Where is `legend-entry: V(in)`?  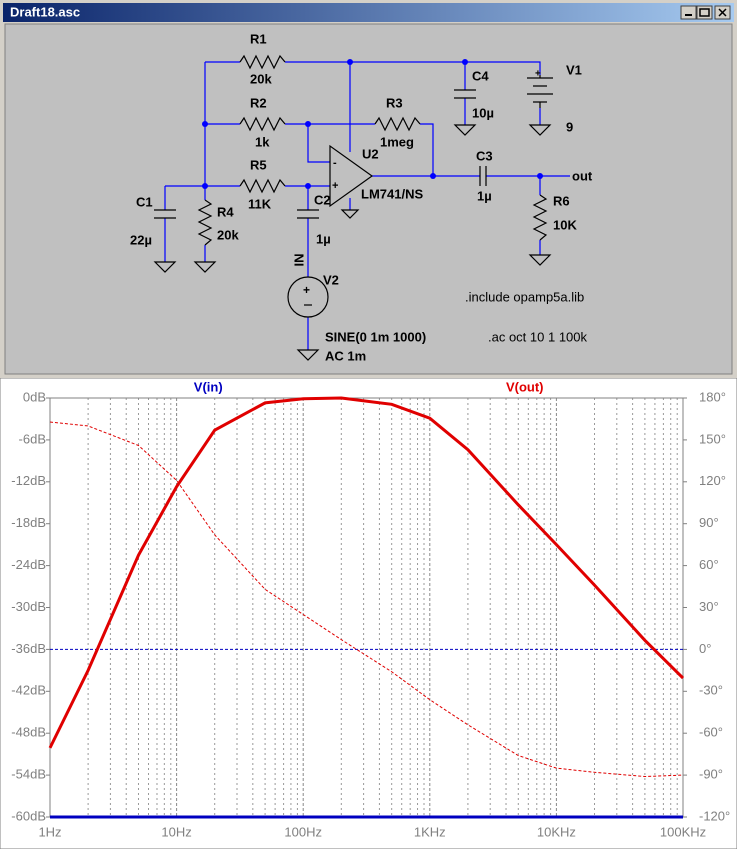 legend-entry: V(in) is located at coordinates (208, 386).